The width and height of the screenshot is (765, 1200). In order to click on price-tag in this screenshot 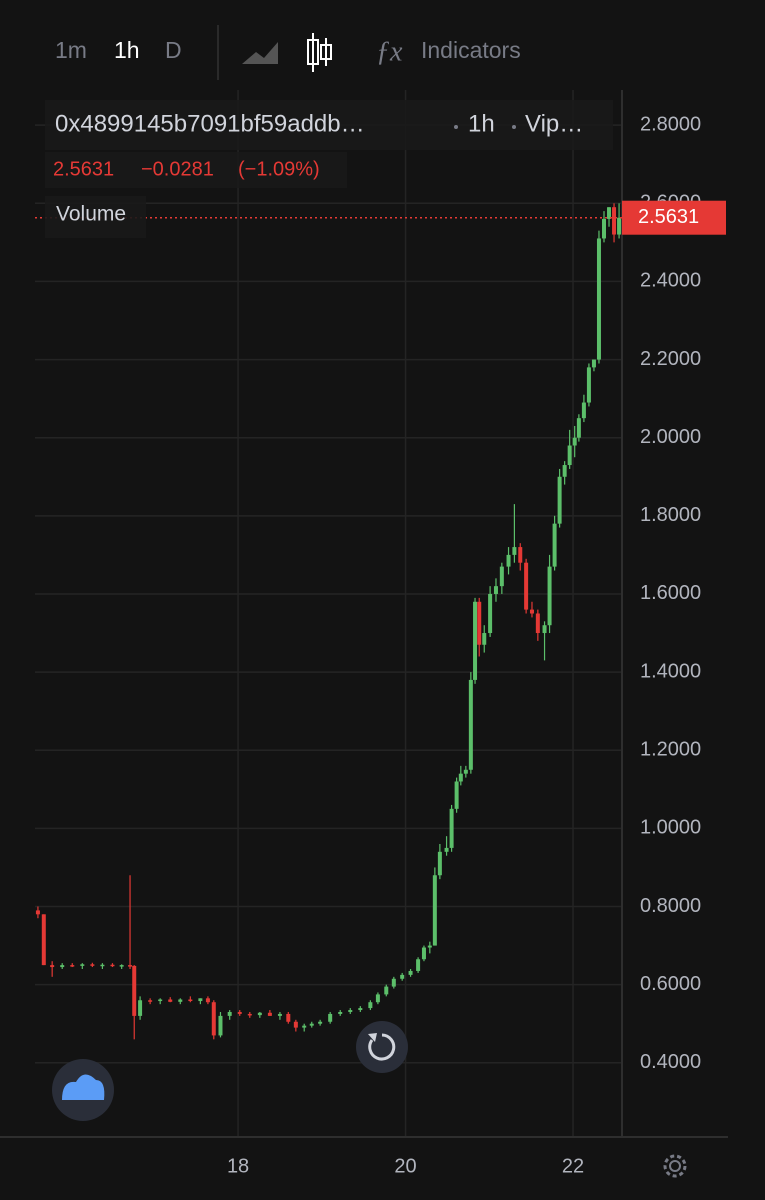, I will do `click(674, 217)`.